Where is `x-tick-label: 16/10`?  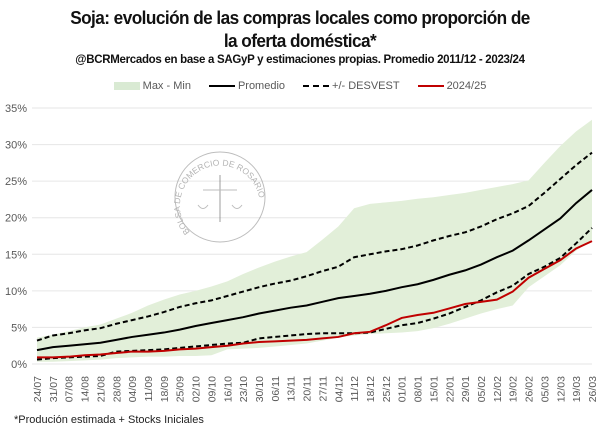 x-tick-label: 16/10 is located at coordinates (228, 389).